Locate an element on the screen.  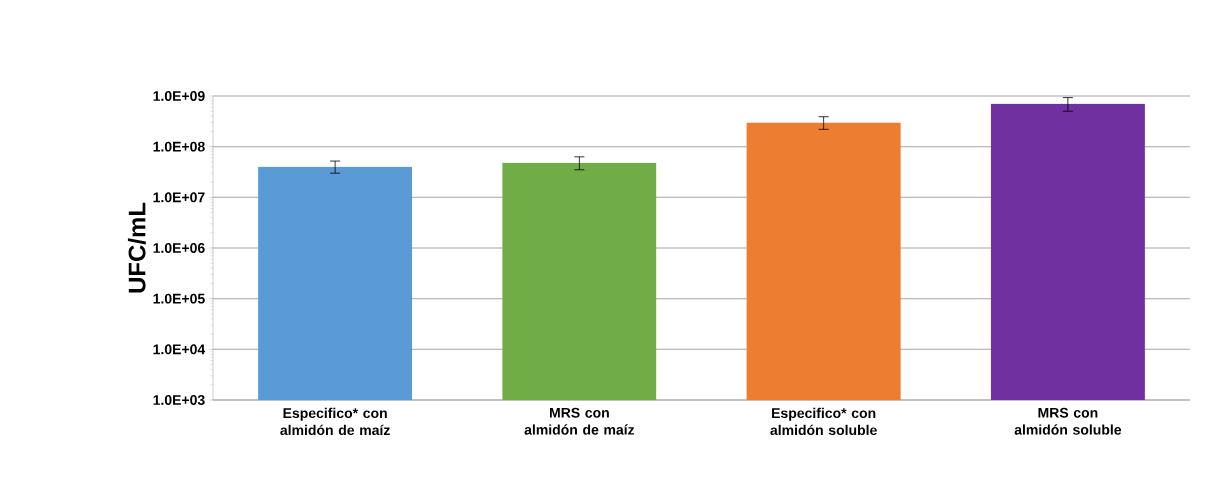
y-tick-label: 1.0E+09 is located at coordinates (179, 96).